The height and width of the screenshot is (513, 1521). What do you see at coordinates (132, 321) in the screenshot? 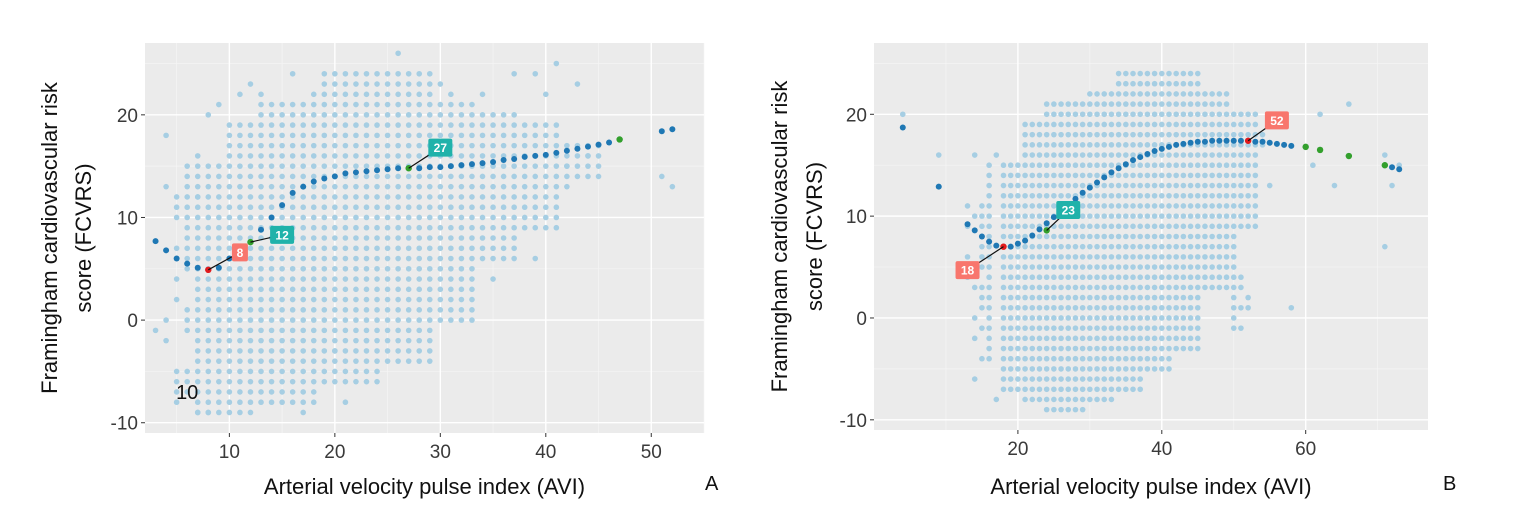
I see `y-tick-label: 0` at bounding box center [132, 321].